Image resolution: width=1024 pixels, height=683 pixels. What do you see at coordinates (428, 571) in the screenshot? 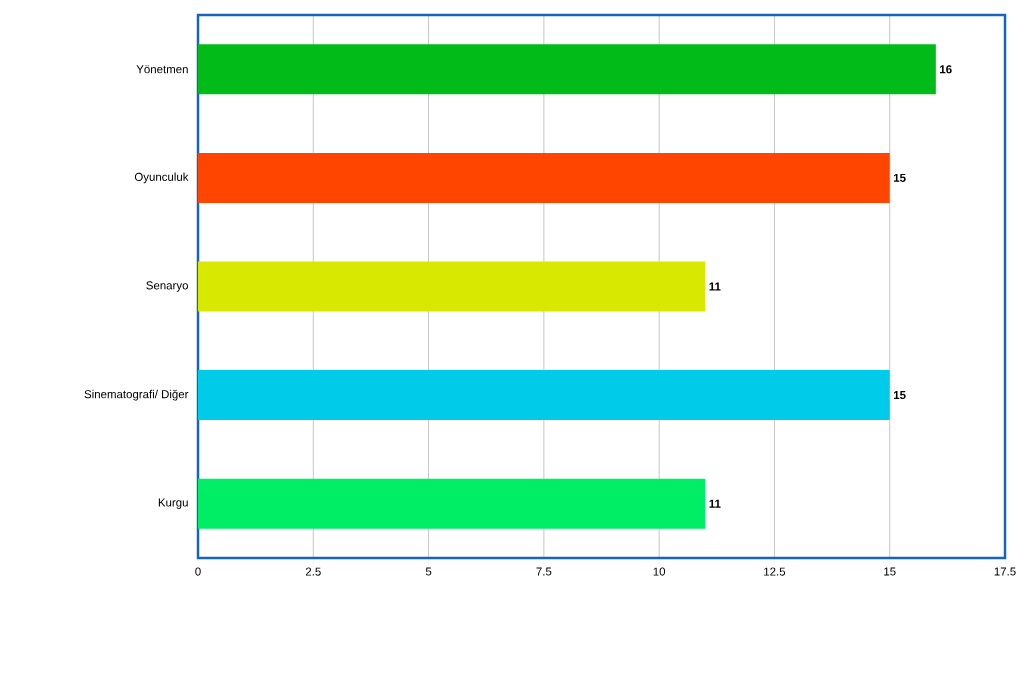
I see `x-tick-label: 5` at bounding box center [428, 571].